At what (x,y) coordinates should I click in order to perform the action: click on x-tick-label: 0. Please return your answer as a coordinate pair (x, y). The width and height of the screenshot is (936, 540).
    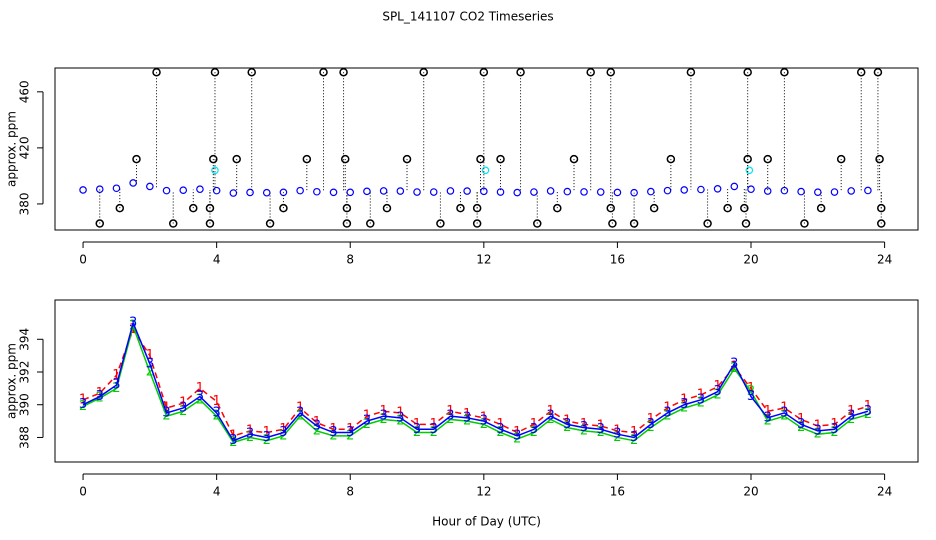
    Looking at the image, I should click on (83, 260).